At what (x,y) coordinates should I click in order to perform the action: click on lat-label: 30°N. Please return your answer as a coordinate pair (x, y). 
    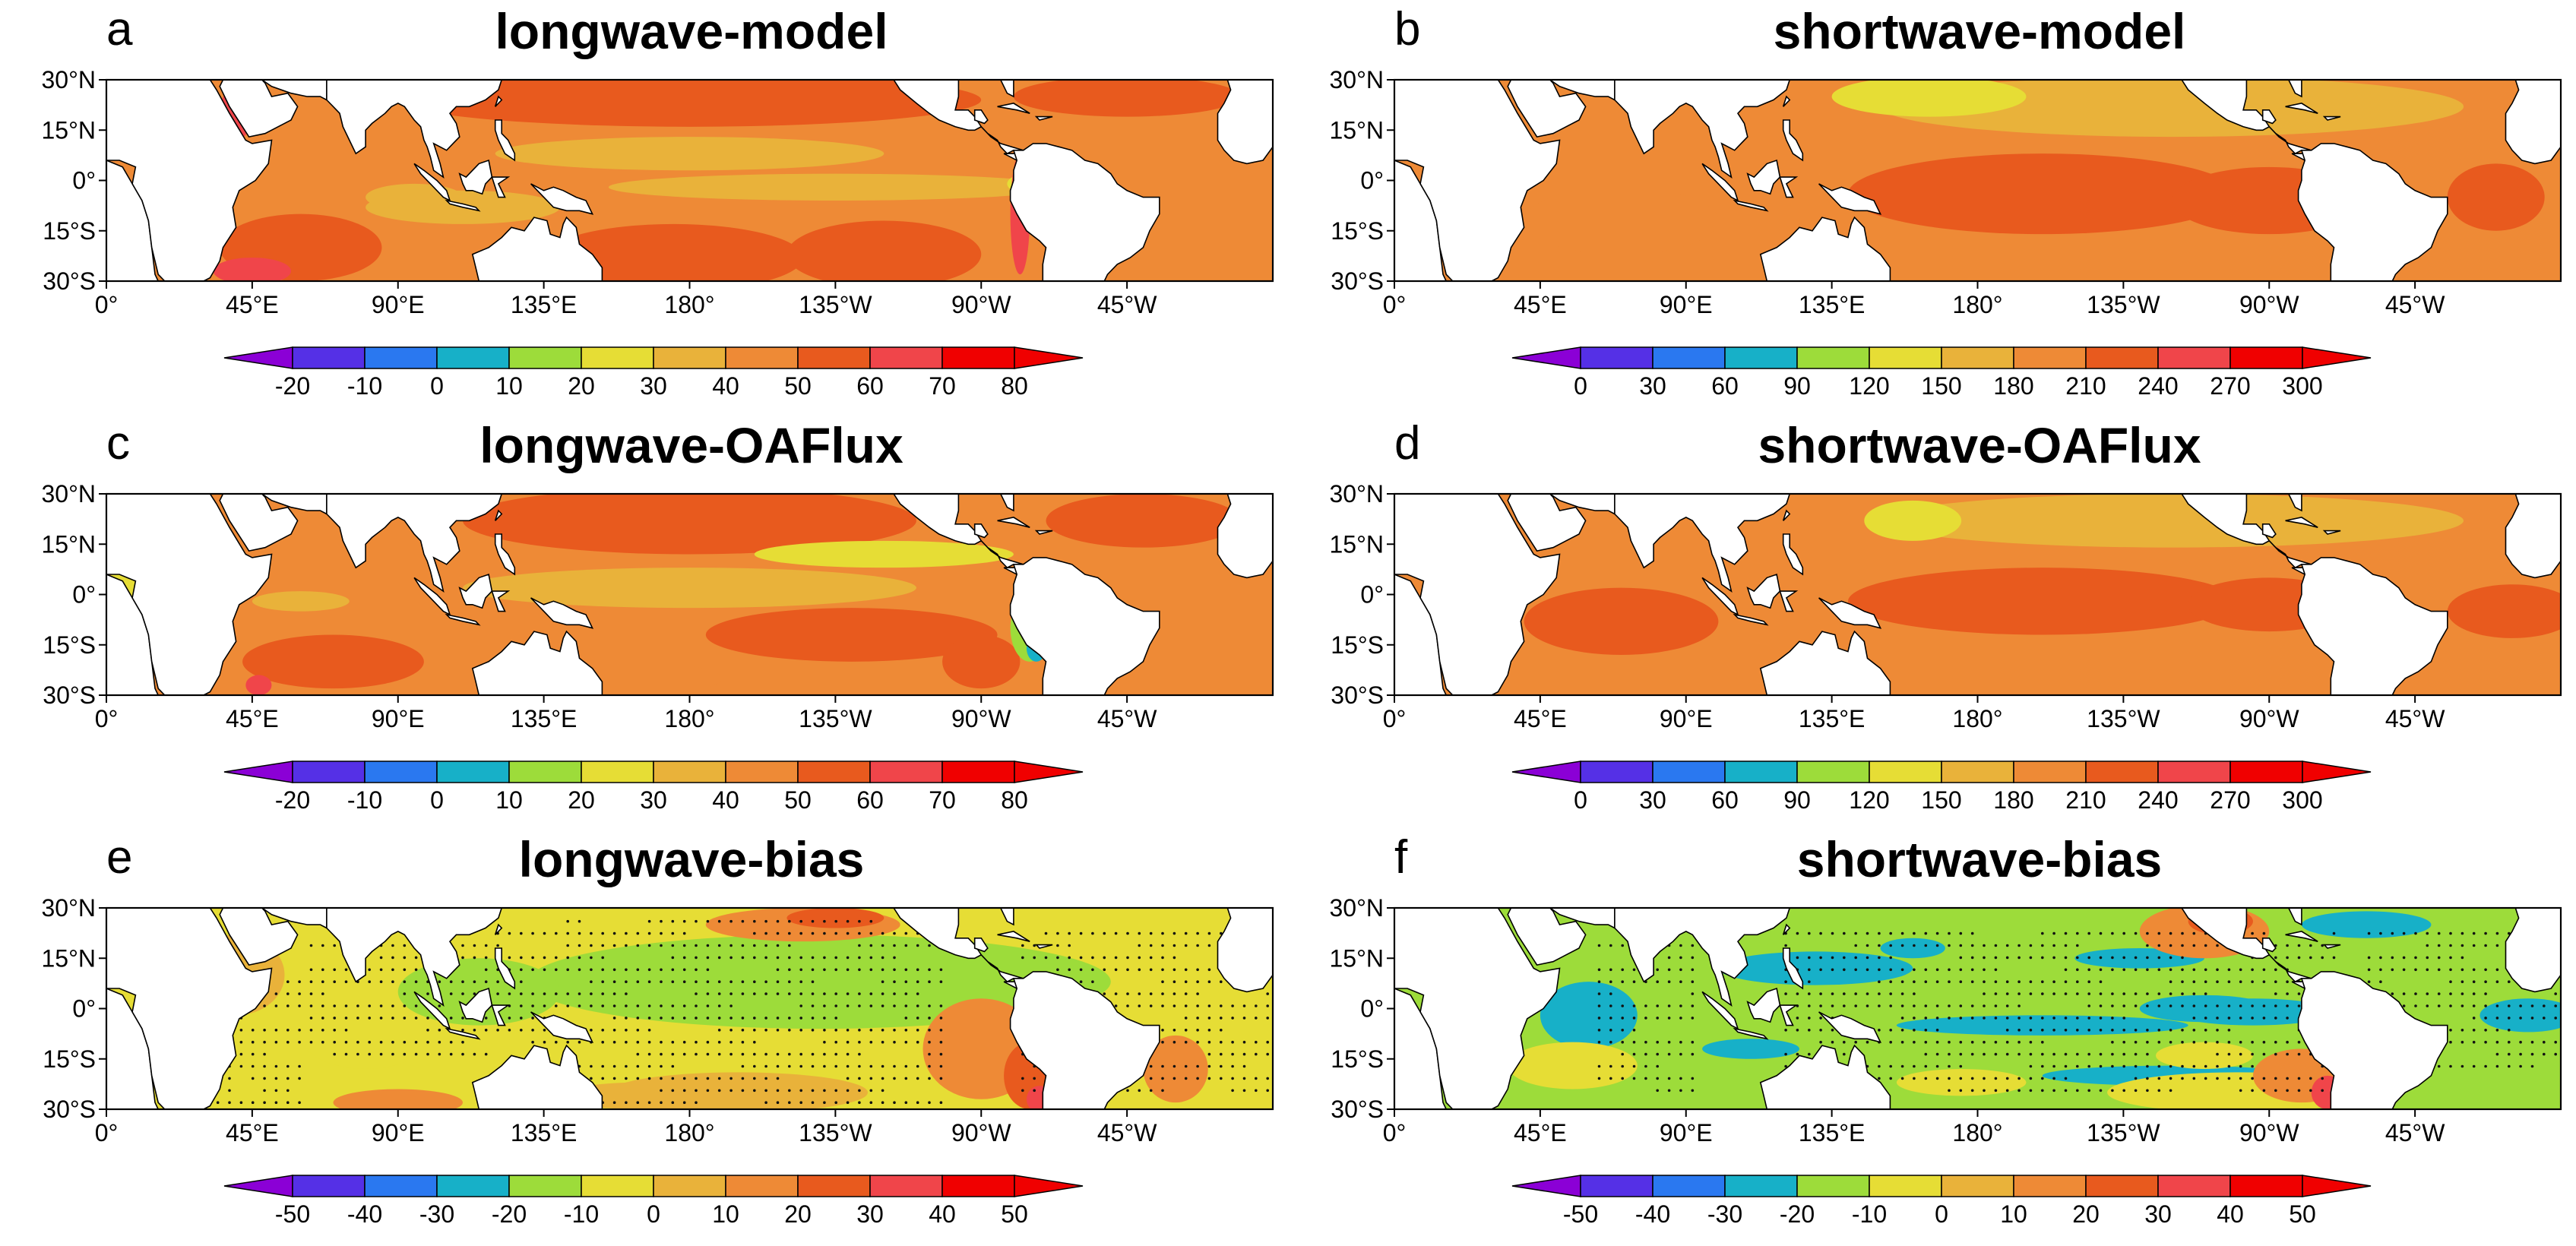
    Looking at the image, I should click on (69, 79).